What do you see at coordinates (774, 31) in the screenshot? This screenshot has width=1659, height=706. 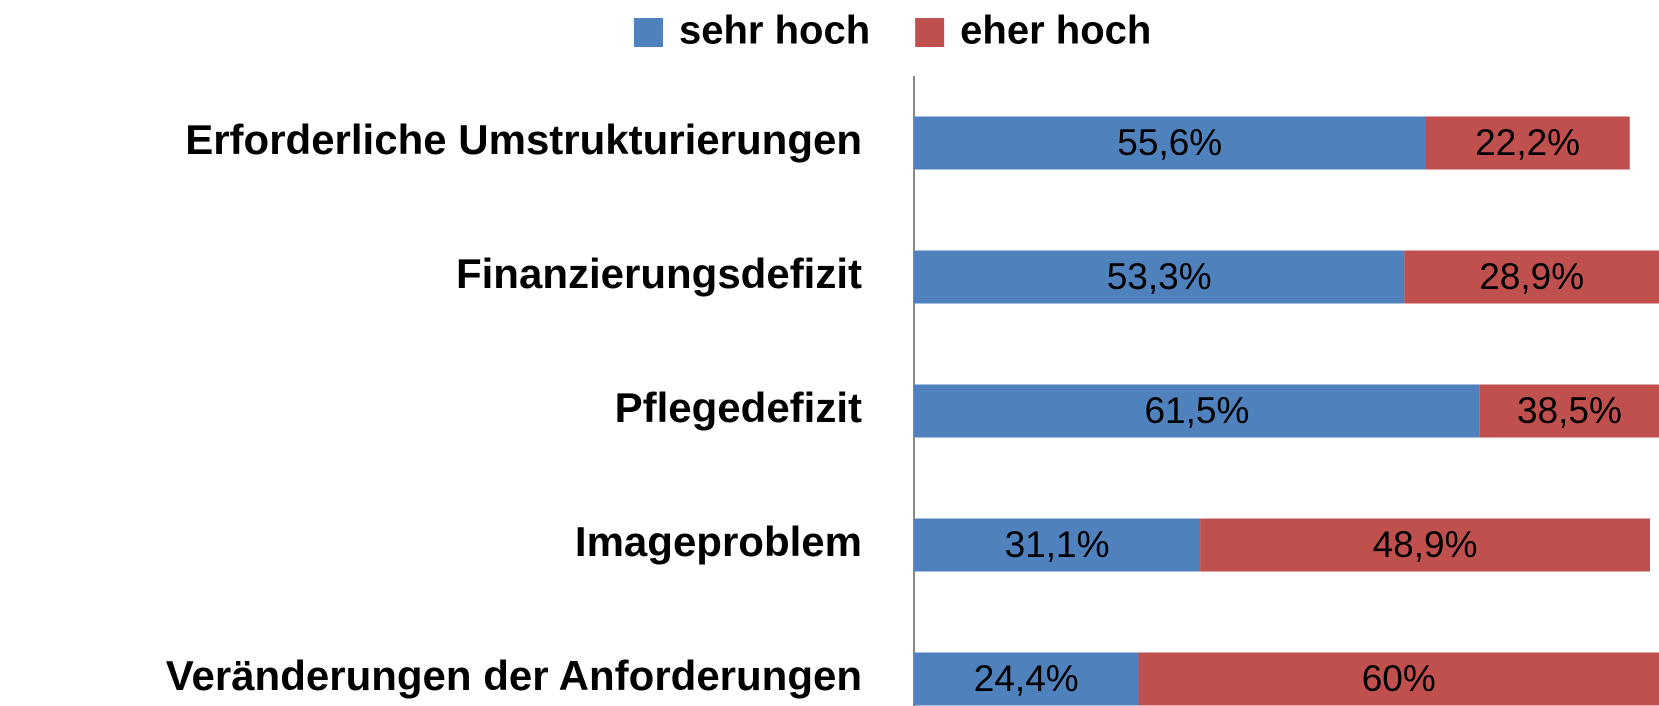 I see `legend-label: sehr hoch` at bounding box center [774, 31].